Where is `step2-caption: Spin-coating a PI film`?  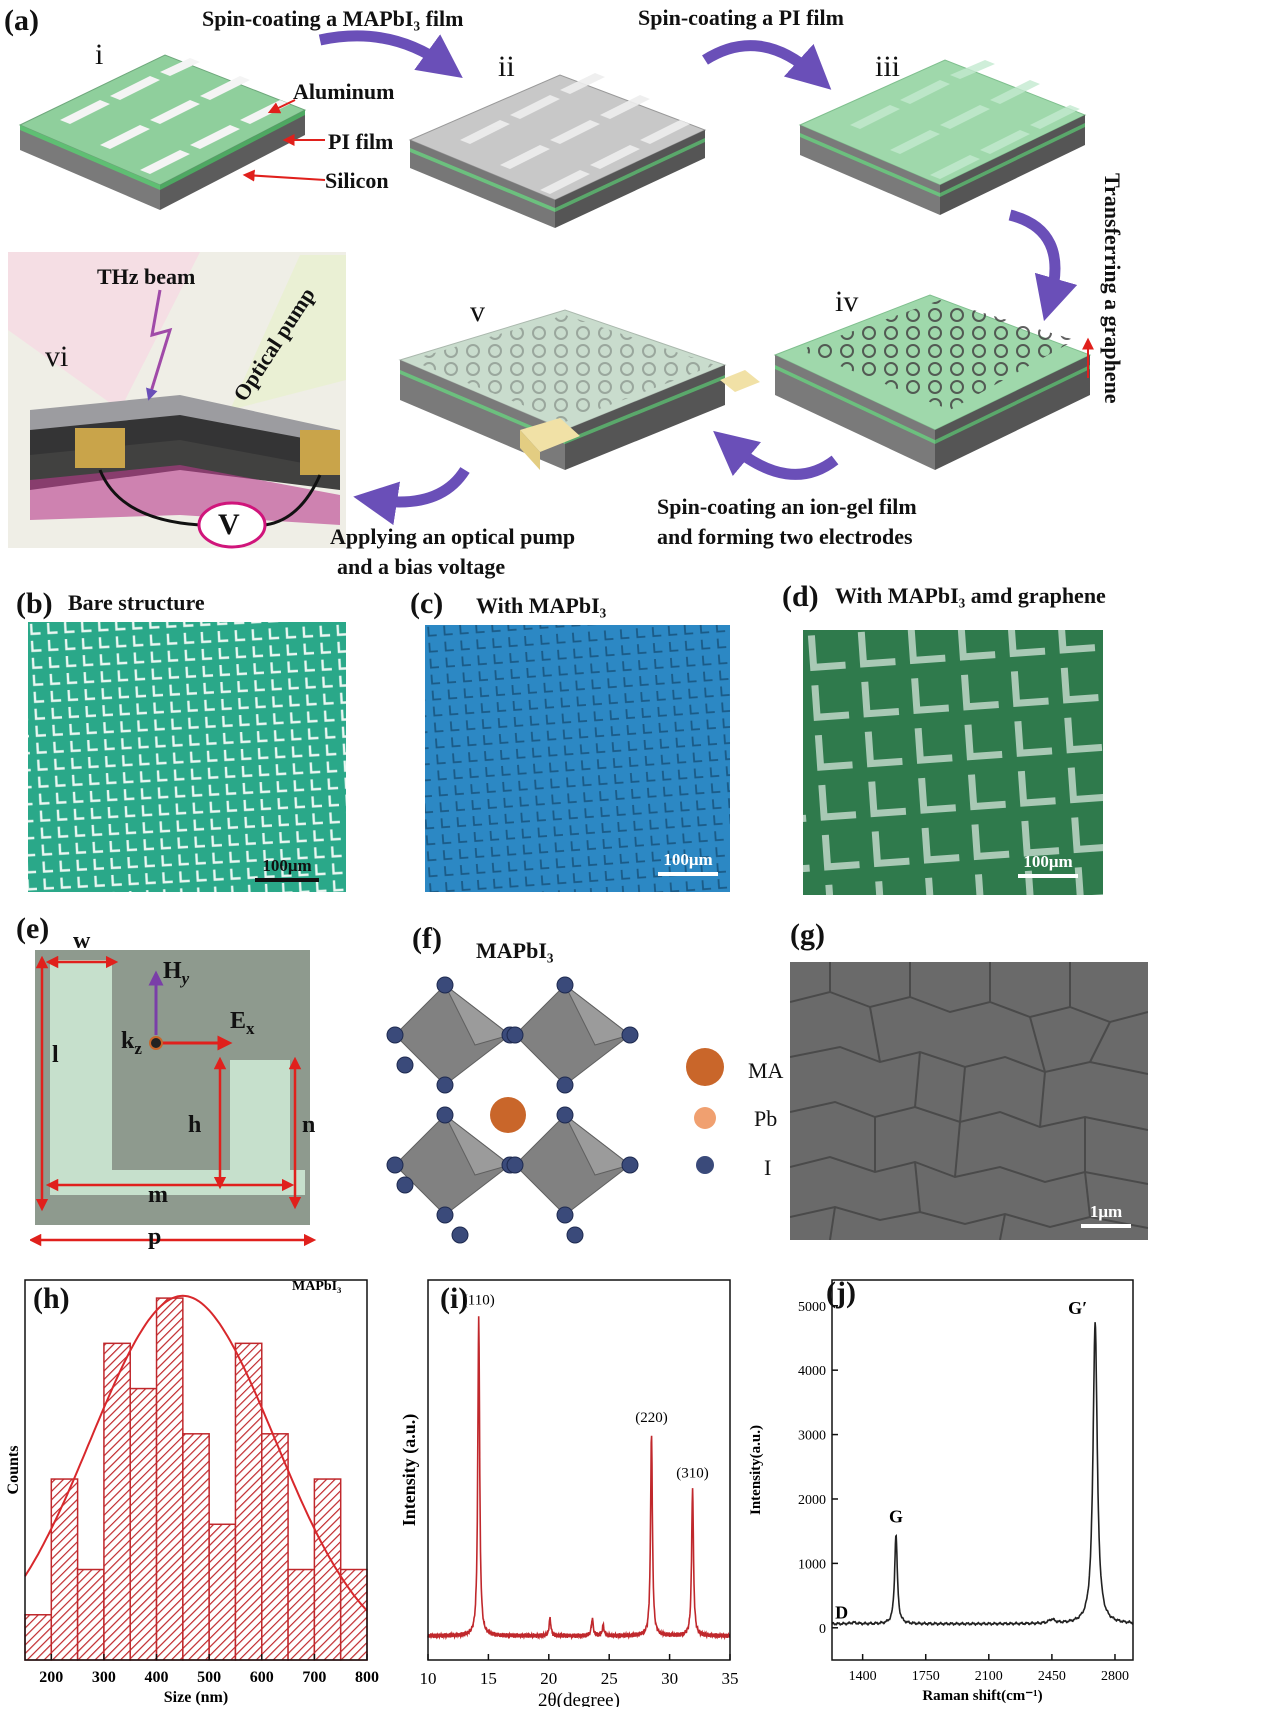
step2-caption: Spin-coating a PI film is located at coordinates (741, 17).